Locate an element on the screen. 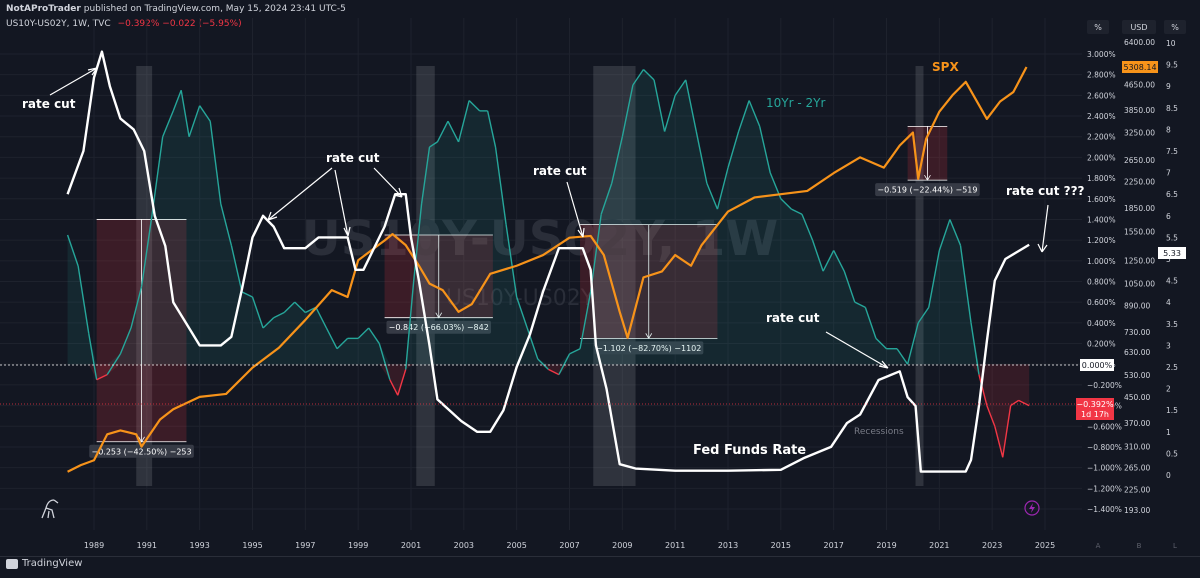  usd-tick-1: 4650.00 is located at coordinates (1139, 85).